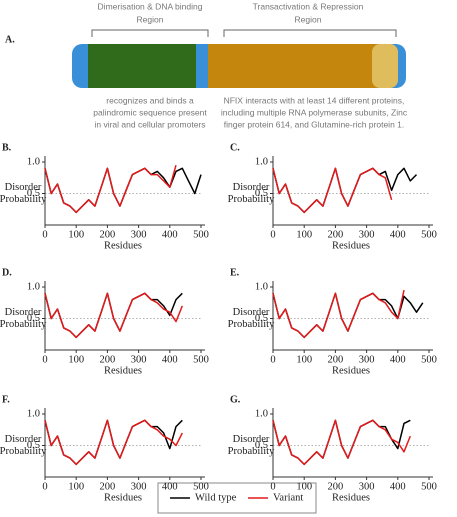 Image resolution: width=457 pixels, height=517 pixels. I want to click on panel-label: D., so click(7, 272).